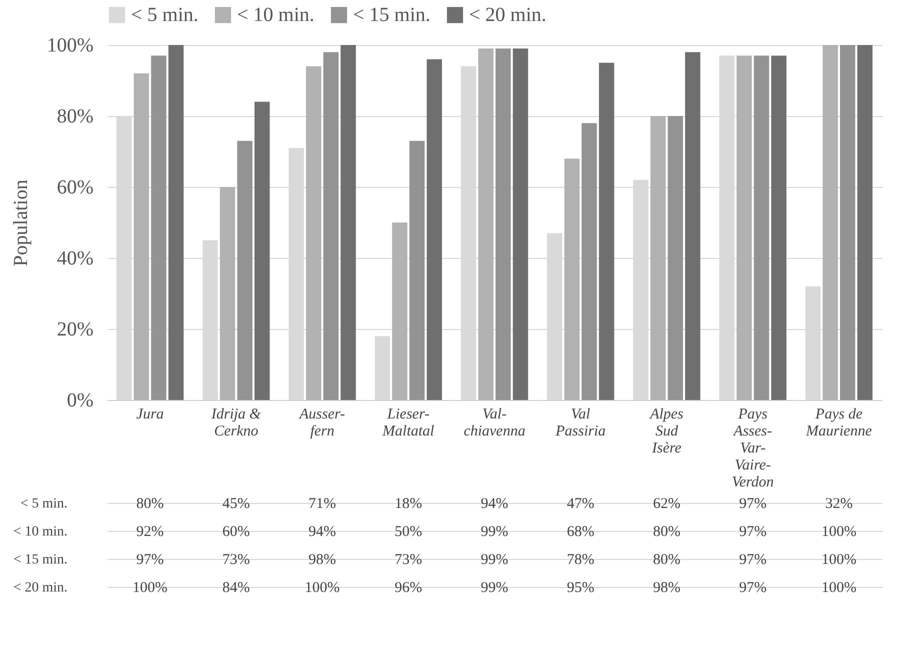 The height and width of the screenshot is (661, 908). What do you see at coordinates (580, 423) in the screenshot?
I see `x-tick-label: Val Passiria` at bounding box center [580, 423].